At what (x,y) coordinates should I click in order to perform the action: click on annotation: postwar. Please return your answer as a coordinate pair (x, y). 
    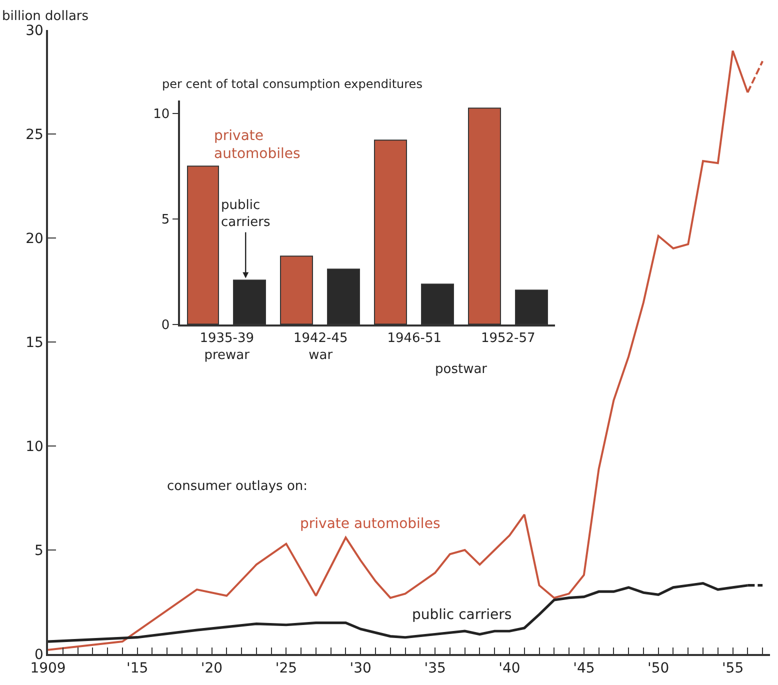
    Looking at the image, I should click on (461, 369).